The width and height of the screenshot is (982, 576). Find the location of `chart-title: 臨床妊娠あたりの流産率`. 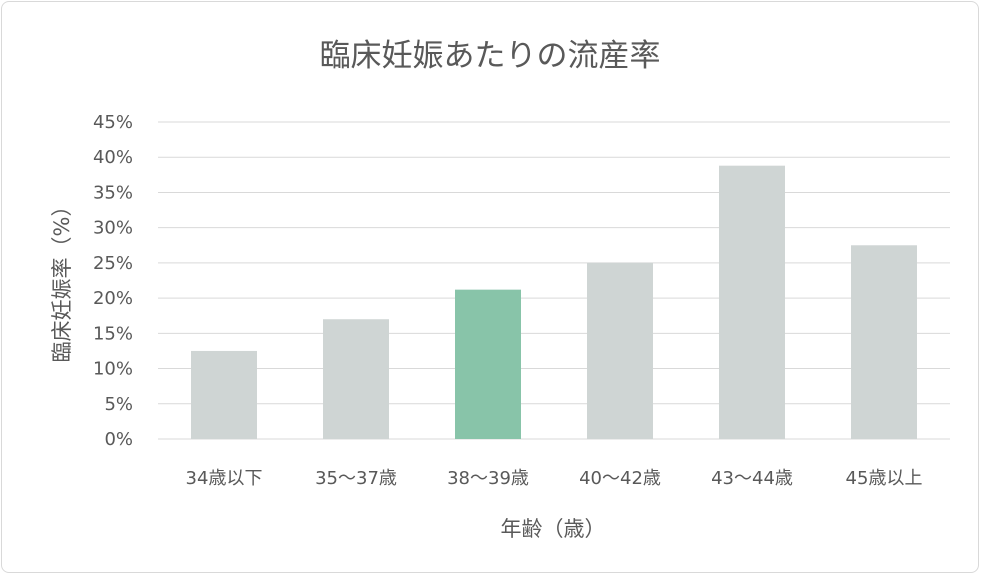

chart-title: 臨床妊娠あたりの流産率 is located at coordinates (490, 56).